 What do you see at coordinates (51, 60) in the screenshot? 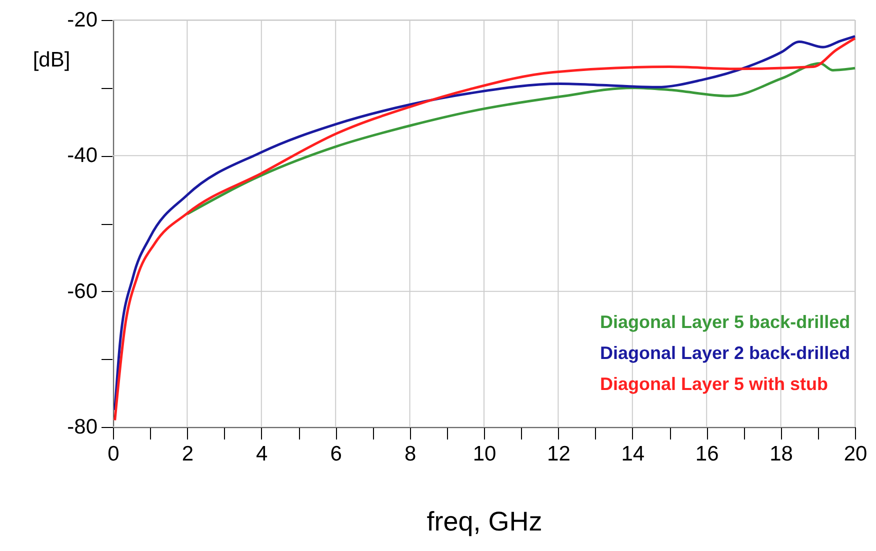
I see `y-axis-title: [dB]` at bounding box center [51, 60].